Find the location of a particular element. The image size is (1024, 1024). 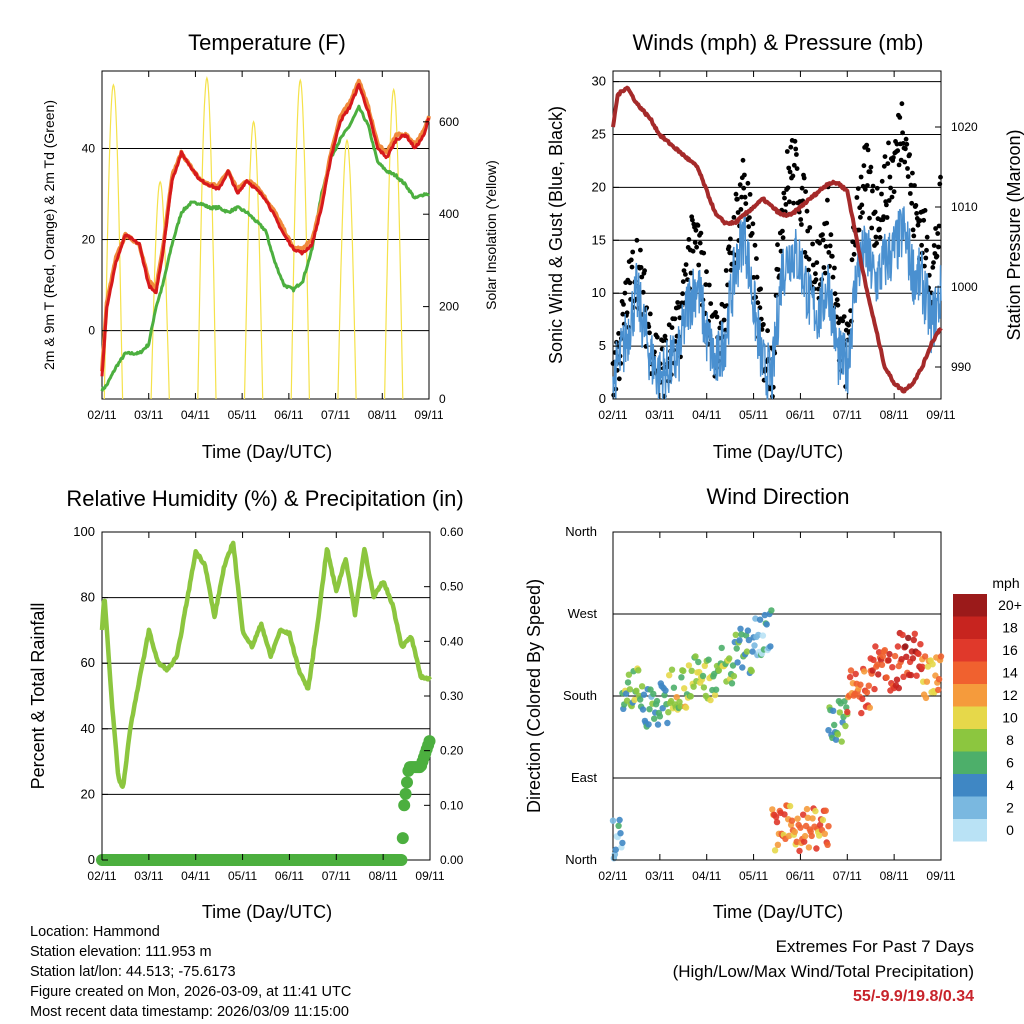

wind-direction-xlabel: Time (Day/UTC) is located at coordinates (778, 912).